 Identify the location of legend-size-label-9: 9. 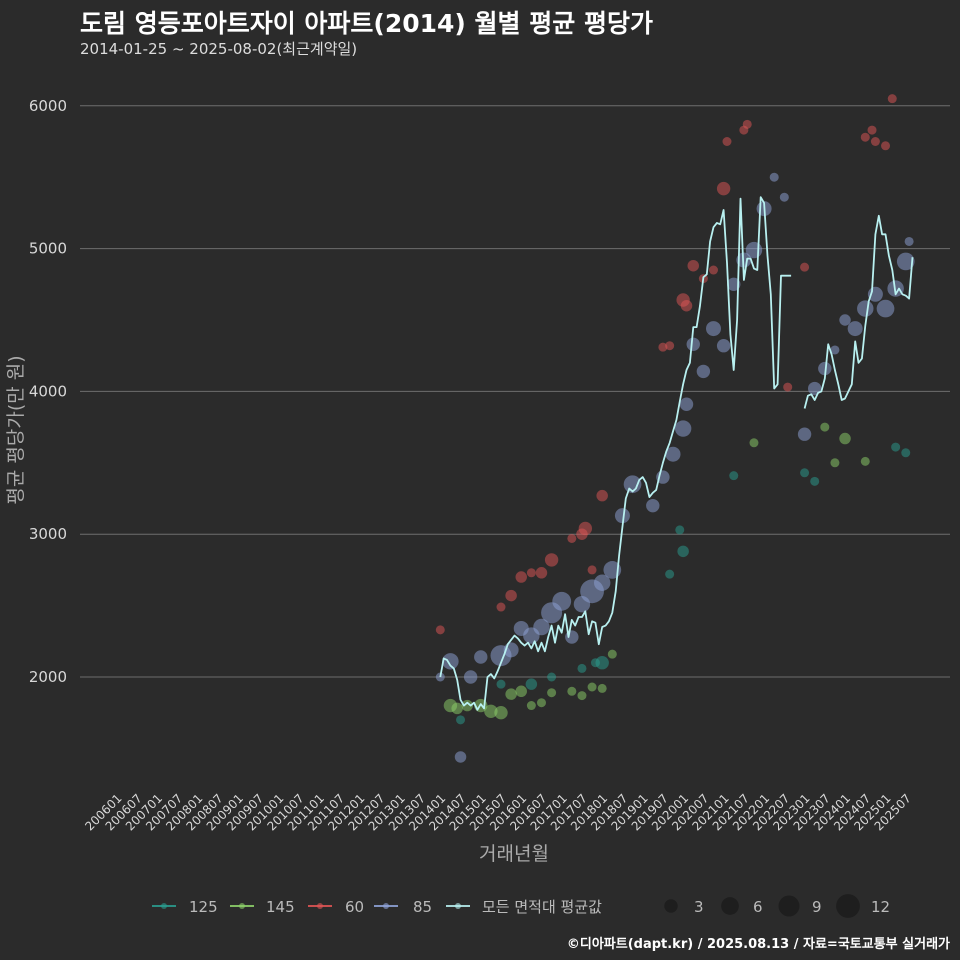
(817, 907).